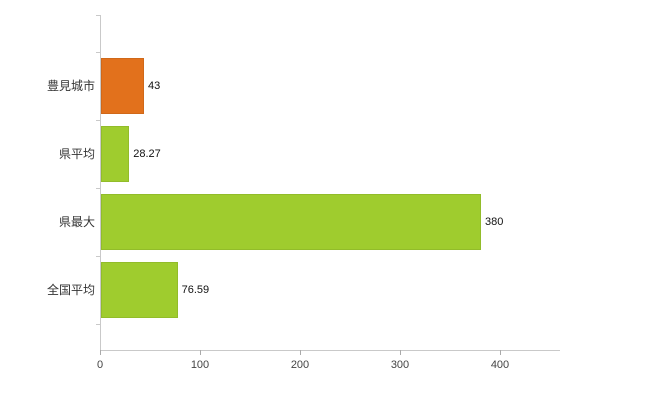 The image size is (650, 400). I want to click on x-tick-label: 300, so click(400, 365).